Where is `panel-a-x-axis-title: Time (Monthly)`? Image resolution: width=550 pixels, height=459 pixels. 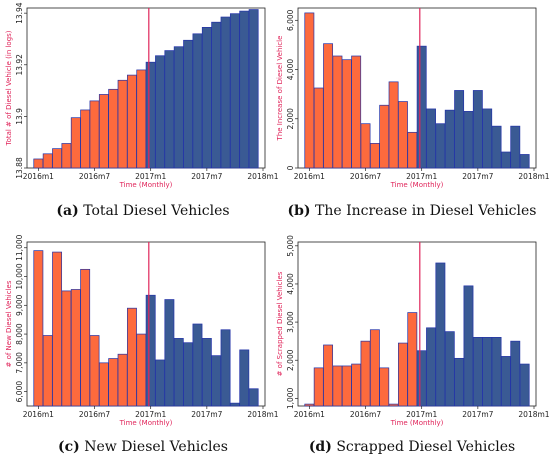
panel-a-x-axis-title: Time (Monthly) is located at coordinates (146, 185).